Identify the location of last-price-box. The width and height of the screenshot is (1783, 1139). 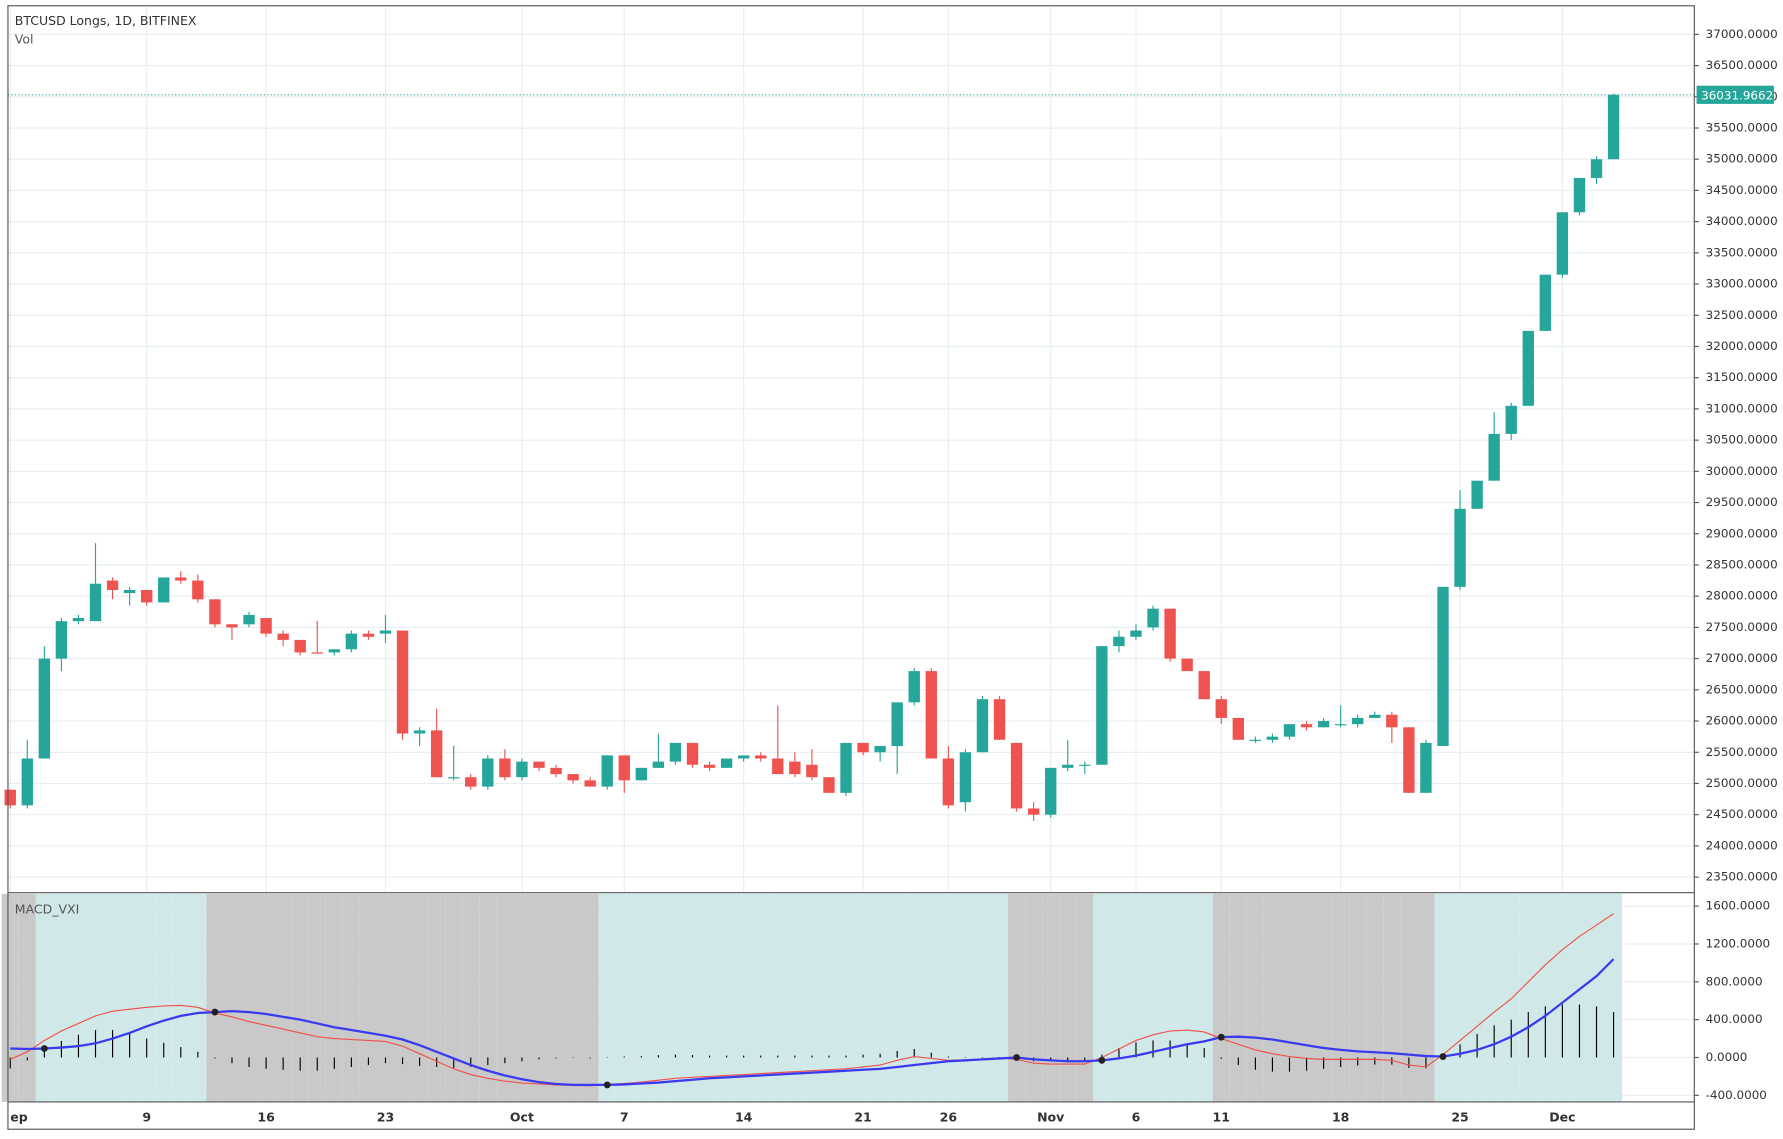
(1735, 94).